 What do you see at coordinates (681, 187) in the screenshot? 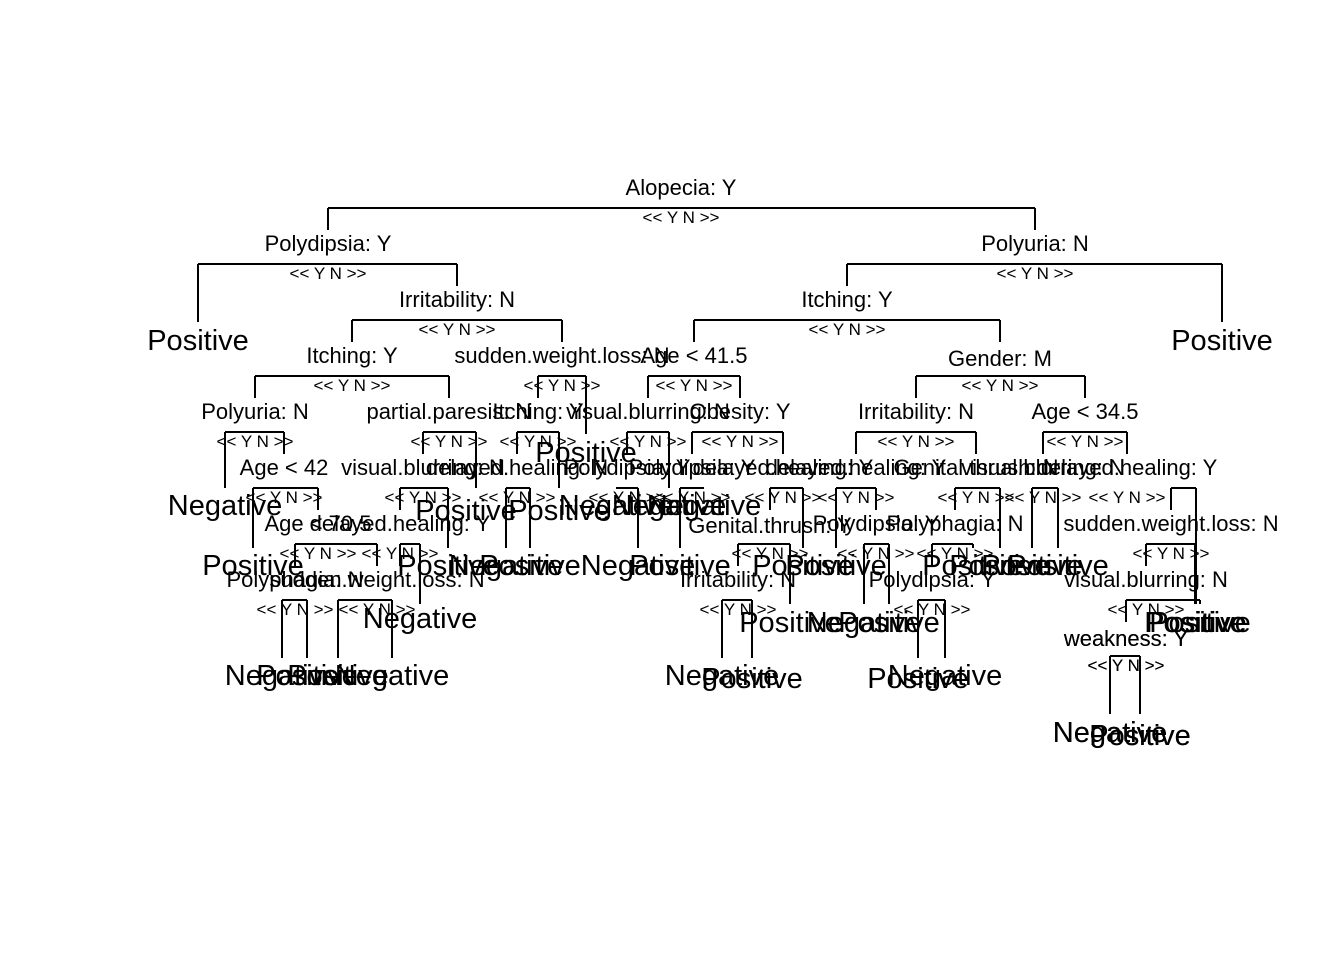
I see `split-label: Alopecia: Y` at bounding box center [681, 187].